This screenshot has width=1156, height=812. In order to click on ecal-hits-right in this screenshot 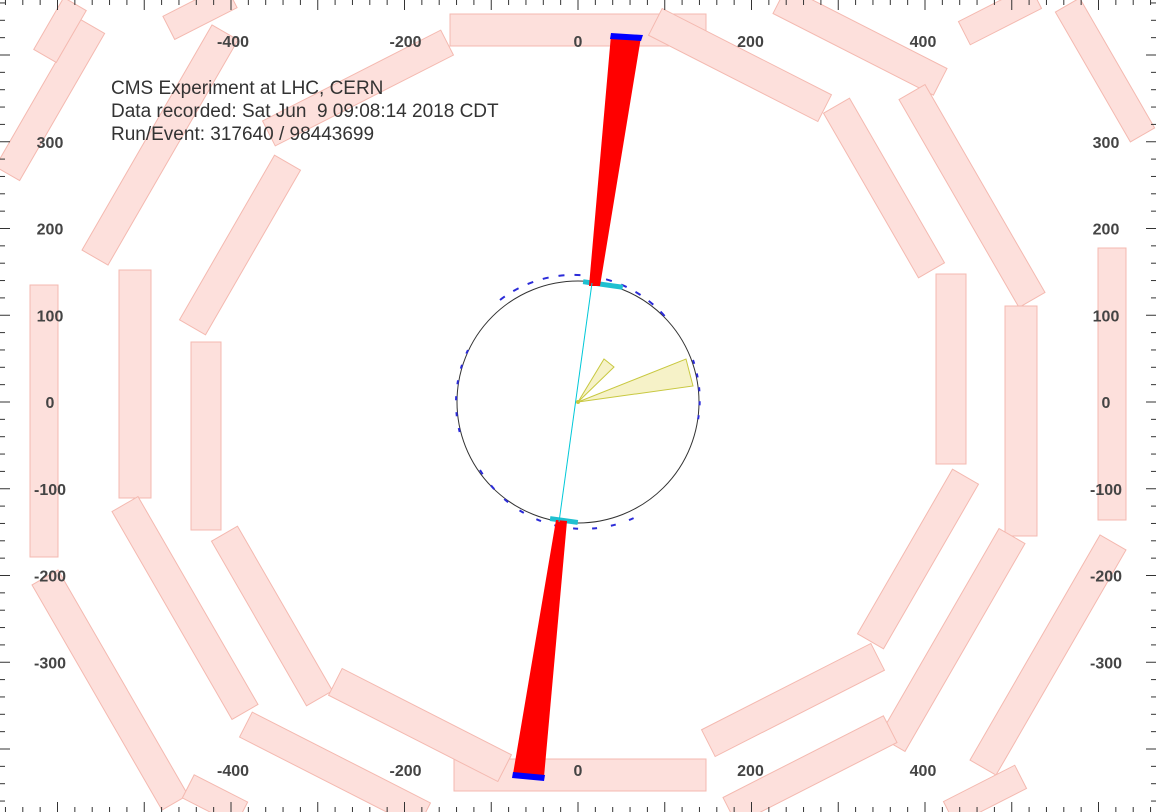, I will do `click(696, 390)`.